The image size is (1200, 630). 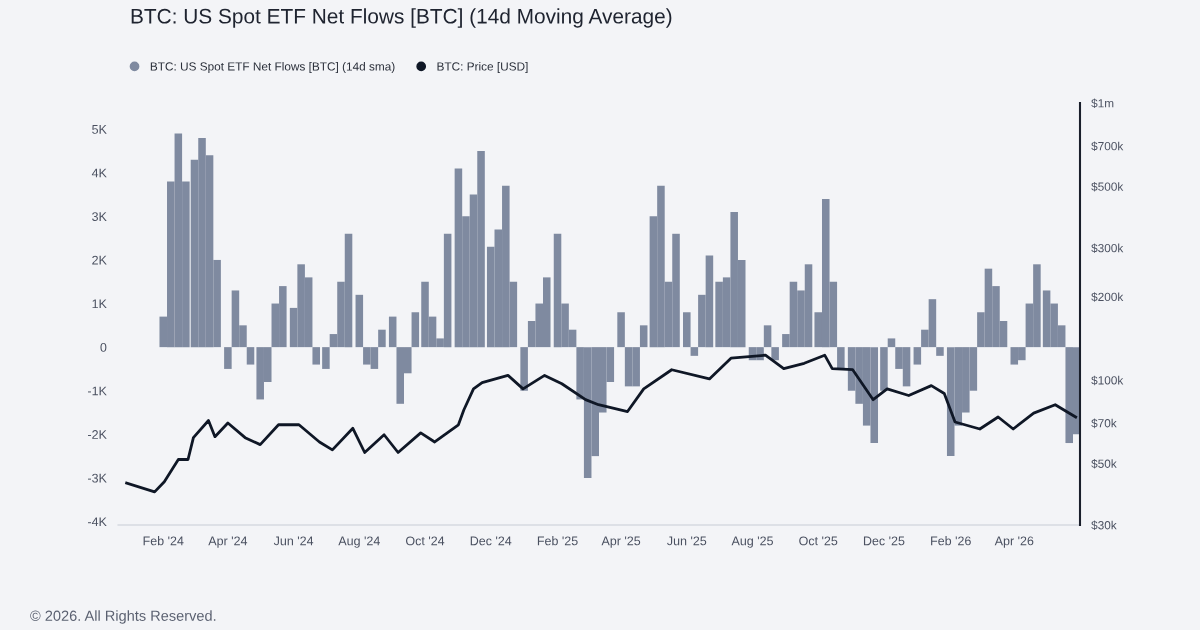 I want to click on y2-tick-label: $50k, so click(x=1104, y=464).